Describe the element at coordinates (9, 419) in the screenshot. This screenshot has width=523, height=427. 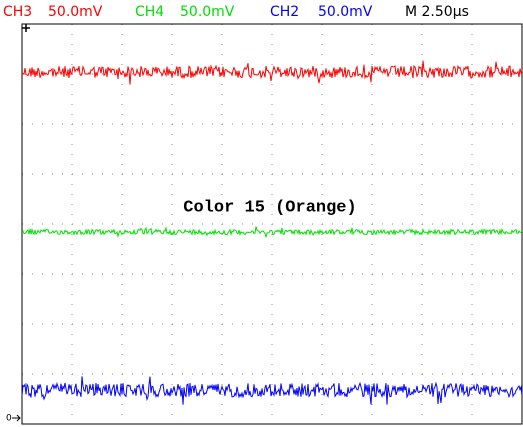
I see `ground-marker: 0` at that location.